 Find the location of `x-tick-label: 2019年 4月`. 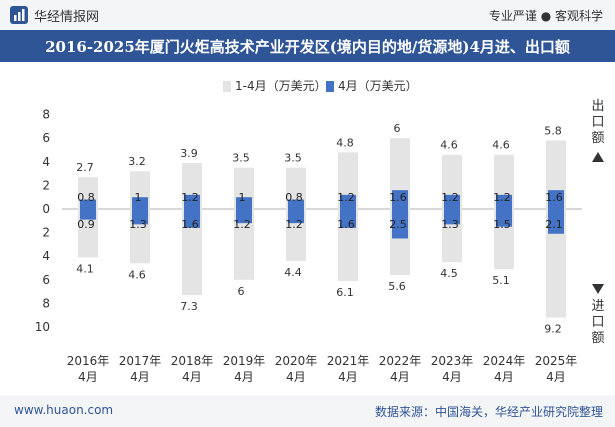

x-tick-label: 2019年 4月 is located at coordinates (244, 369).